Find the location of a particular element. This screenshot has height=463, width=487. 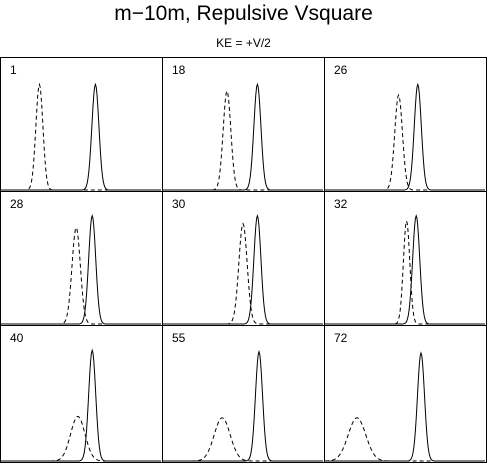

panel-label: 26 is located at coordinates (341, 70).